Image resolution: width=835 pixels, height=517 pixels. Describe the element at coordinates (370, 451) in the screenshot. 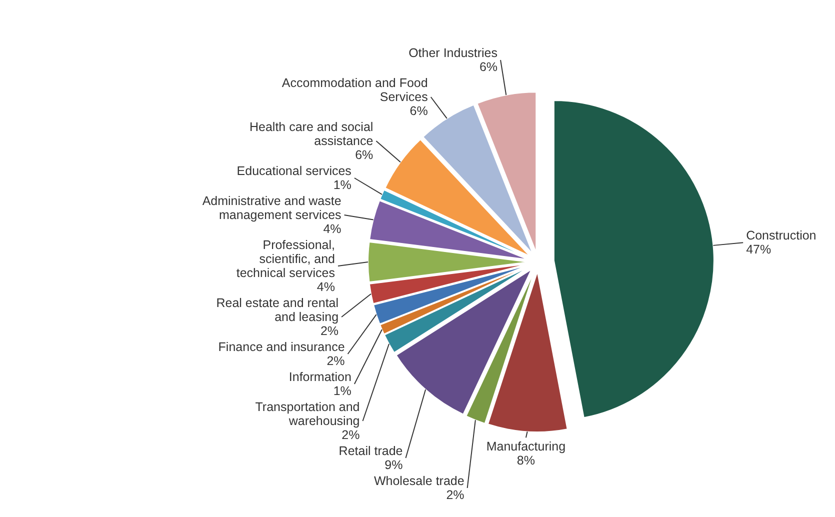

I see `slice-label: Retail trade` at that location.